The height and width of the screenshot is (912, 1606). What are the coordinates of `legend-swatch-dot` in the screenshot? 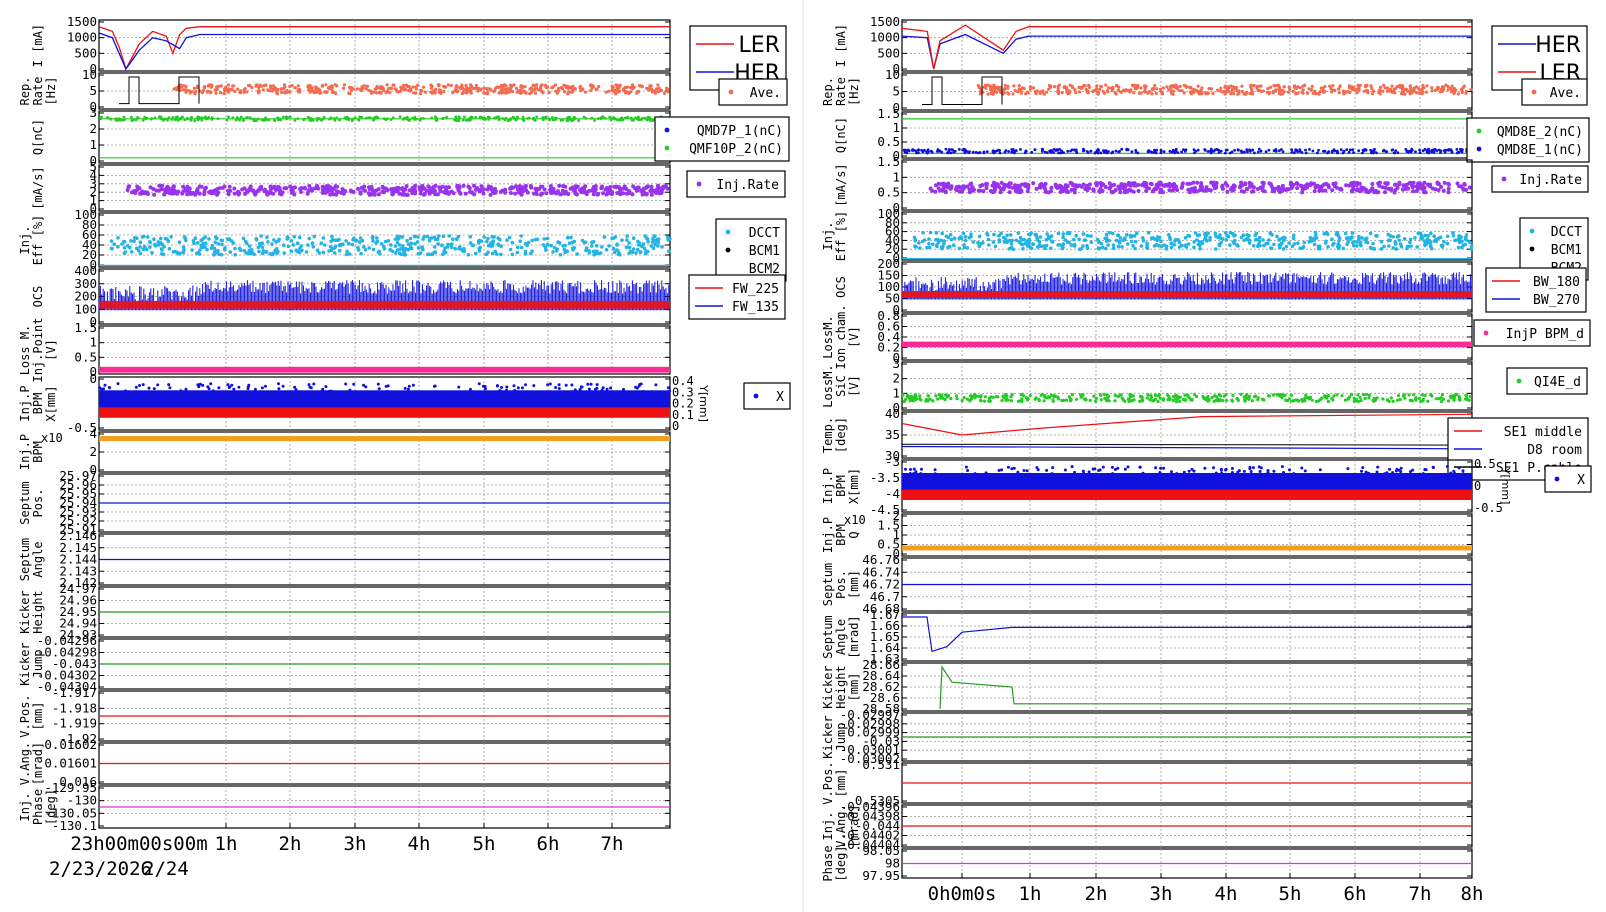 It's located at (728, 250).